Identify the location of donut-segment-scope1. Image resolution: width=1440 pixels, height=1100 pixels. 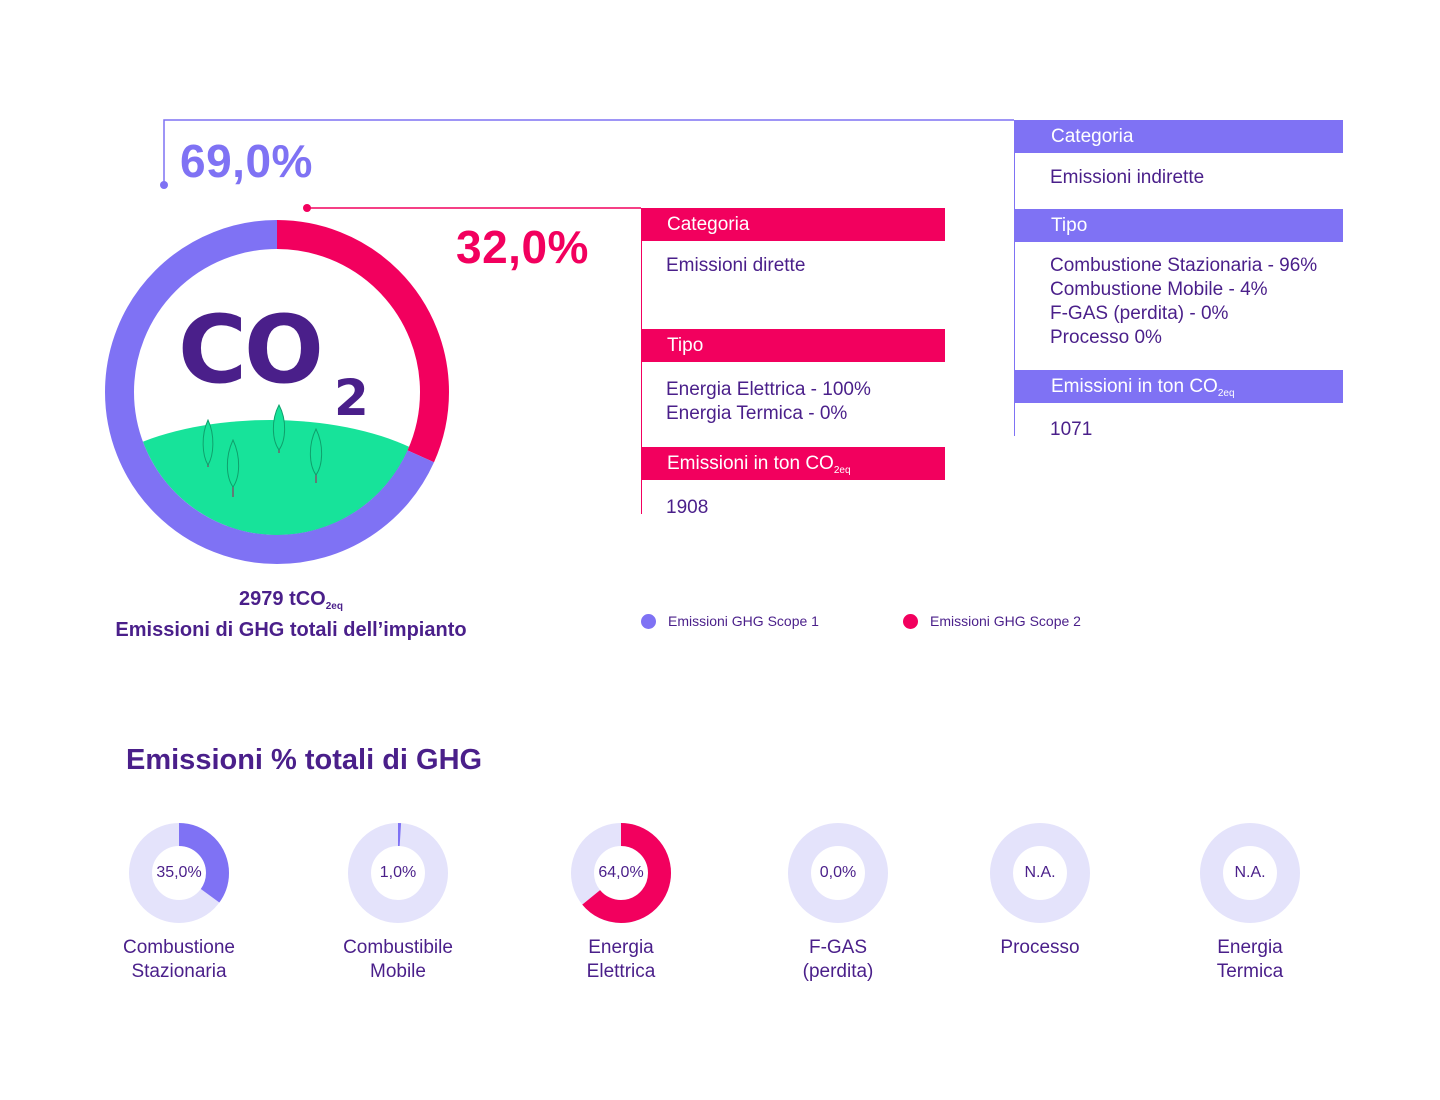
(277, 392).